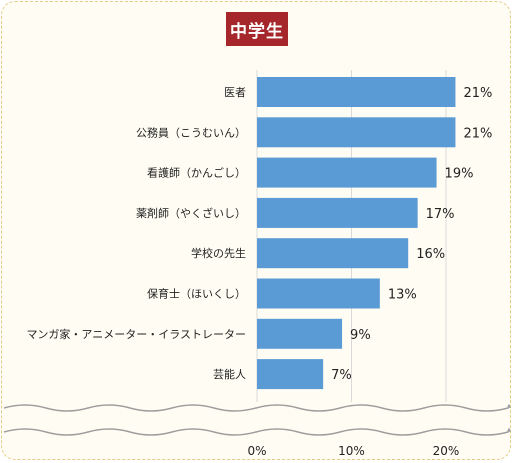  What do you see at coordinates (257, 29) in the screenshot?
I see `chart-title: 中学生` at bounding box center [257, 29].